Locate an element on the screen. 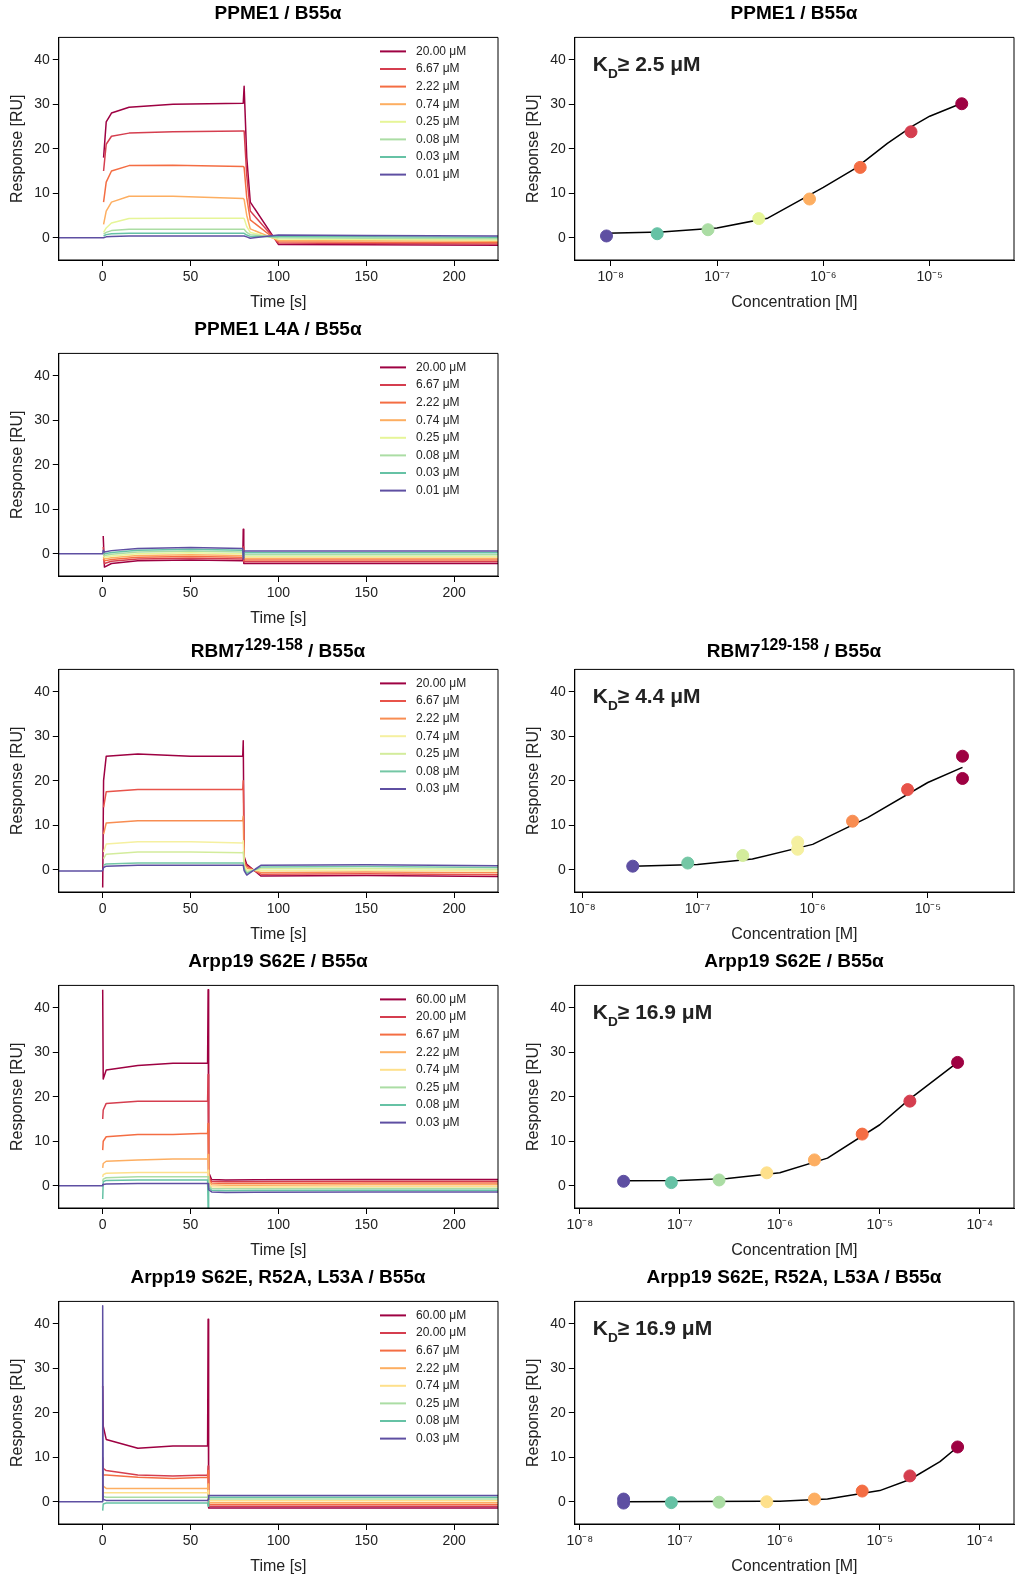 The width and height of the screenshot is (1033, 1596). chart-title: PPME1 L4A / B55α is located at coordinates (278, 329).